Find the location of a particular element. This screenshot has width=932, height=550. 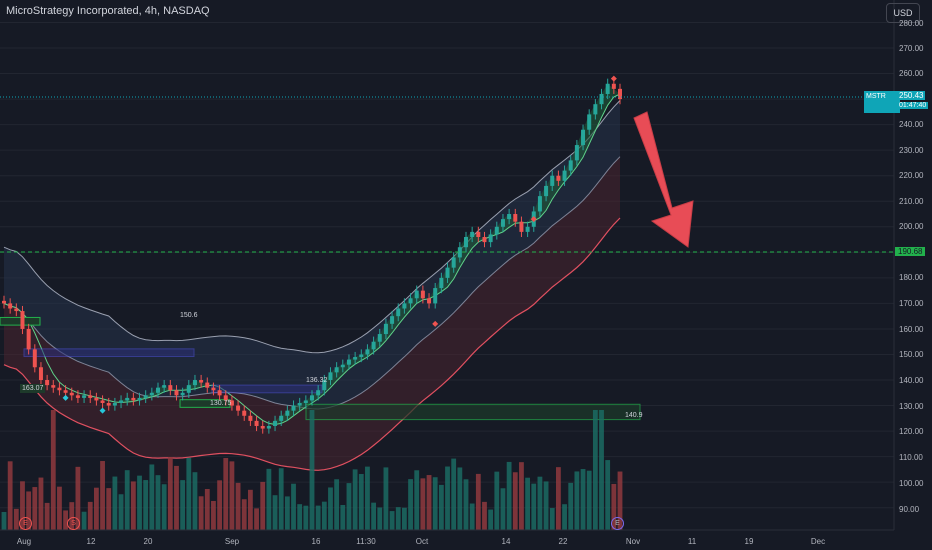

time-tick: Aug is located at coordinates (24, 541).